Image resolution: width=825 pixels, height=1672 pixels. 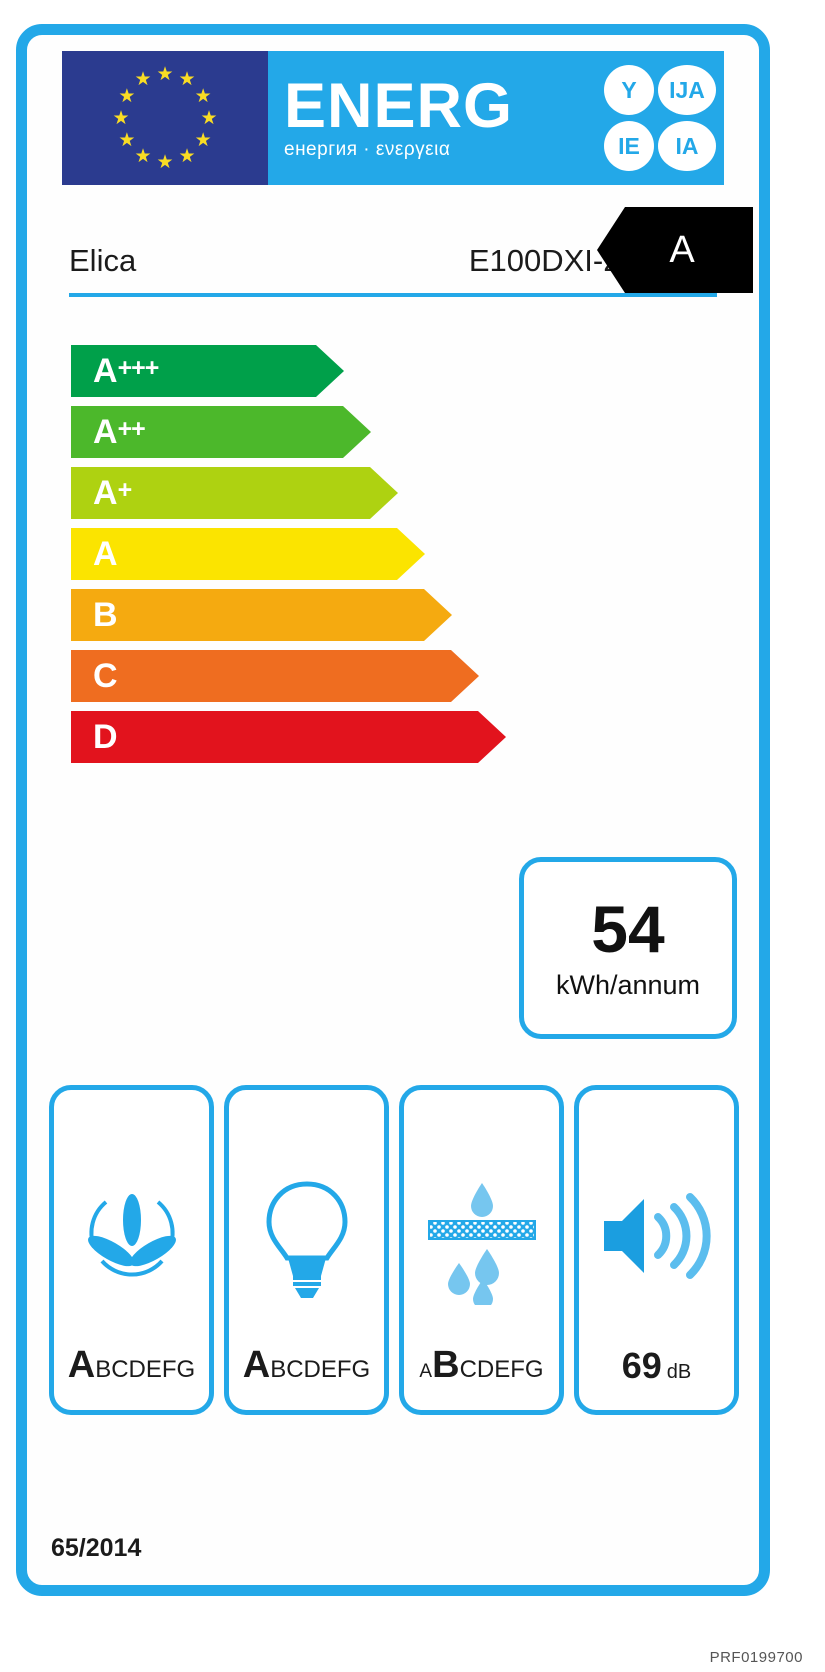 I want to click on lighting-efficiency-box: ABCDEFG, so click(x=306, y=1250).